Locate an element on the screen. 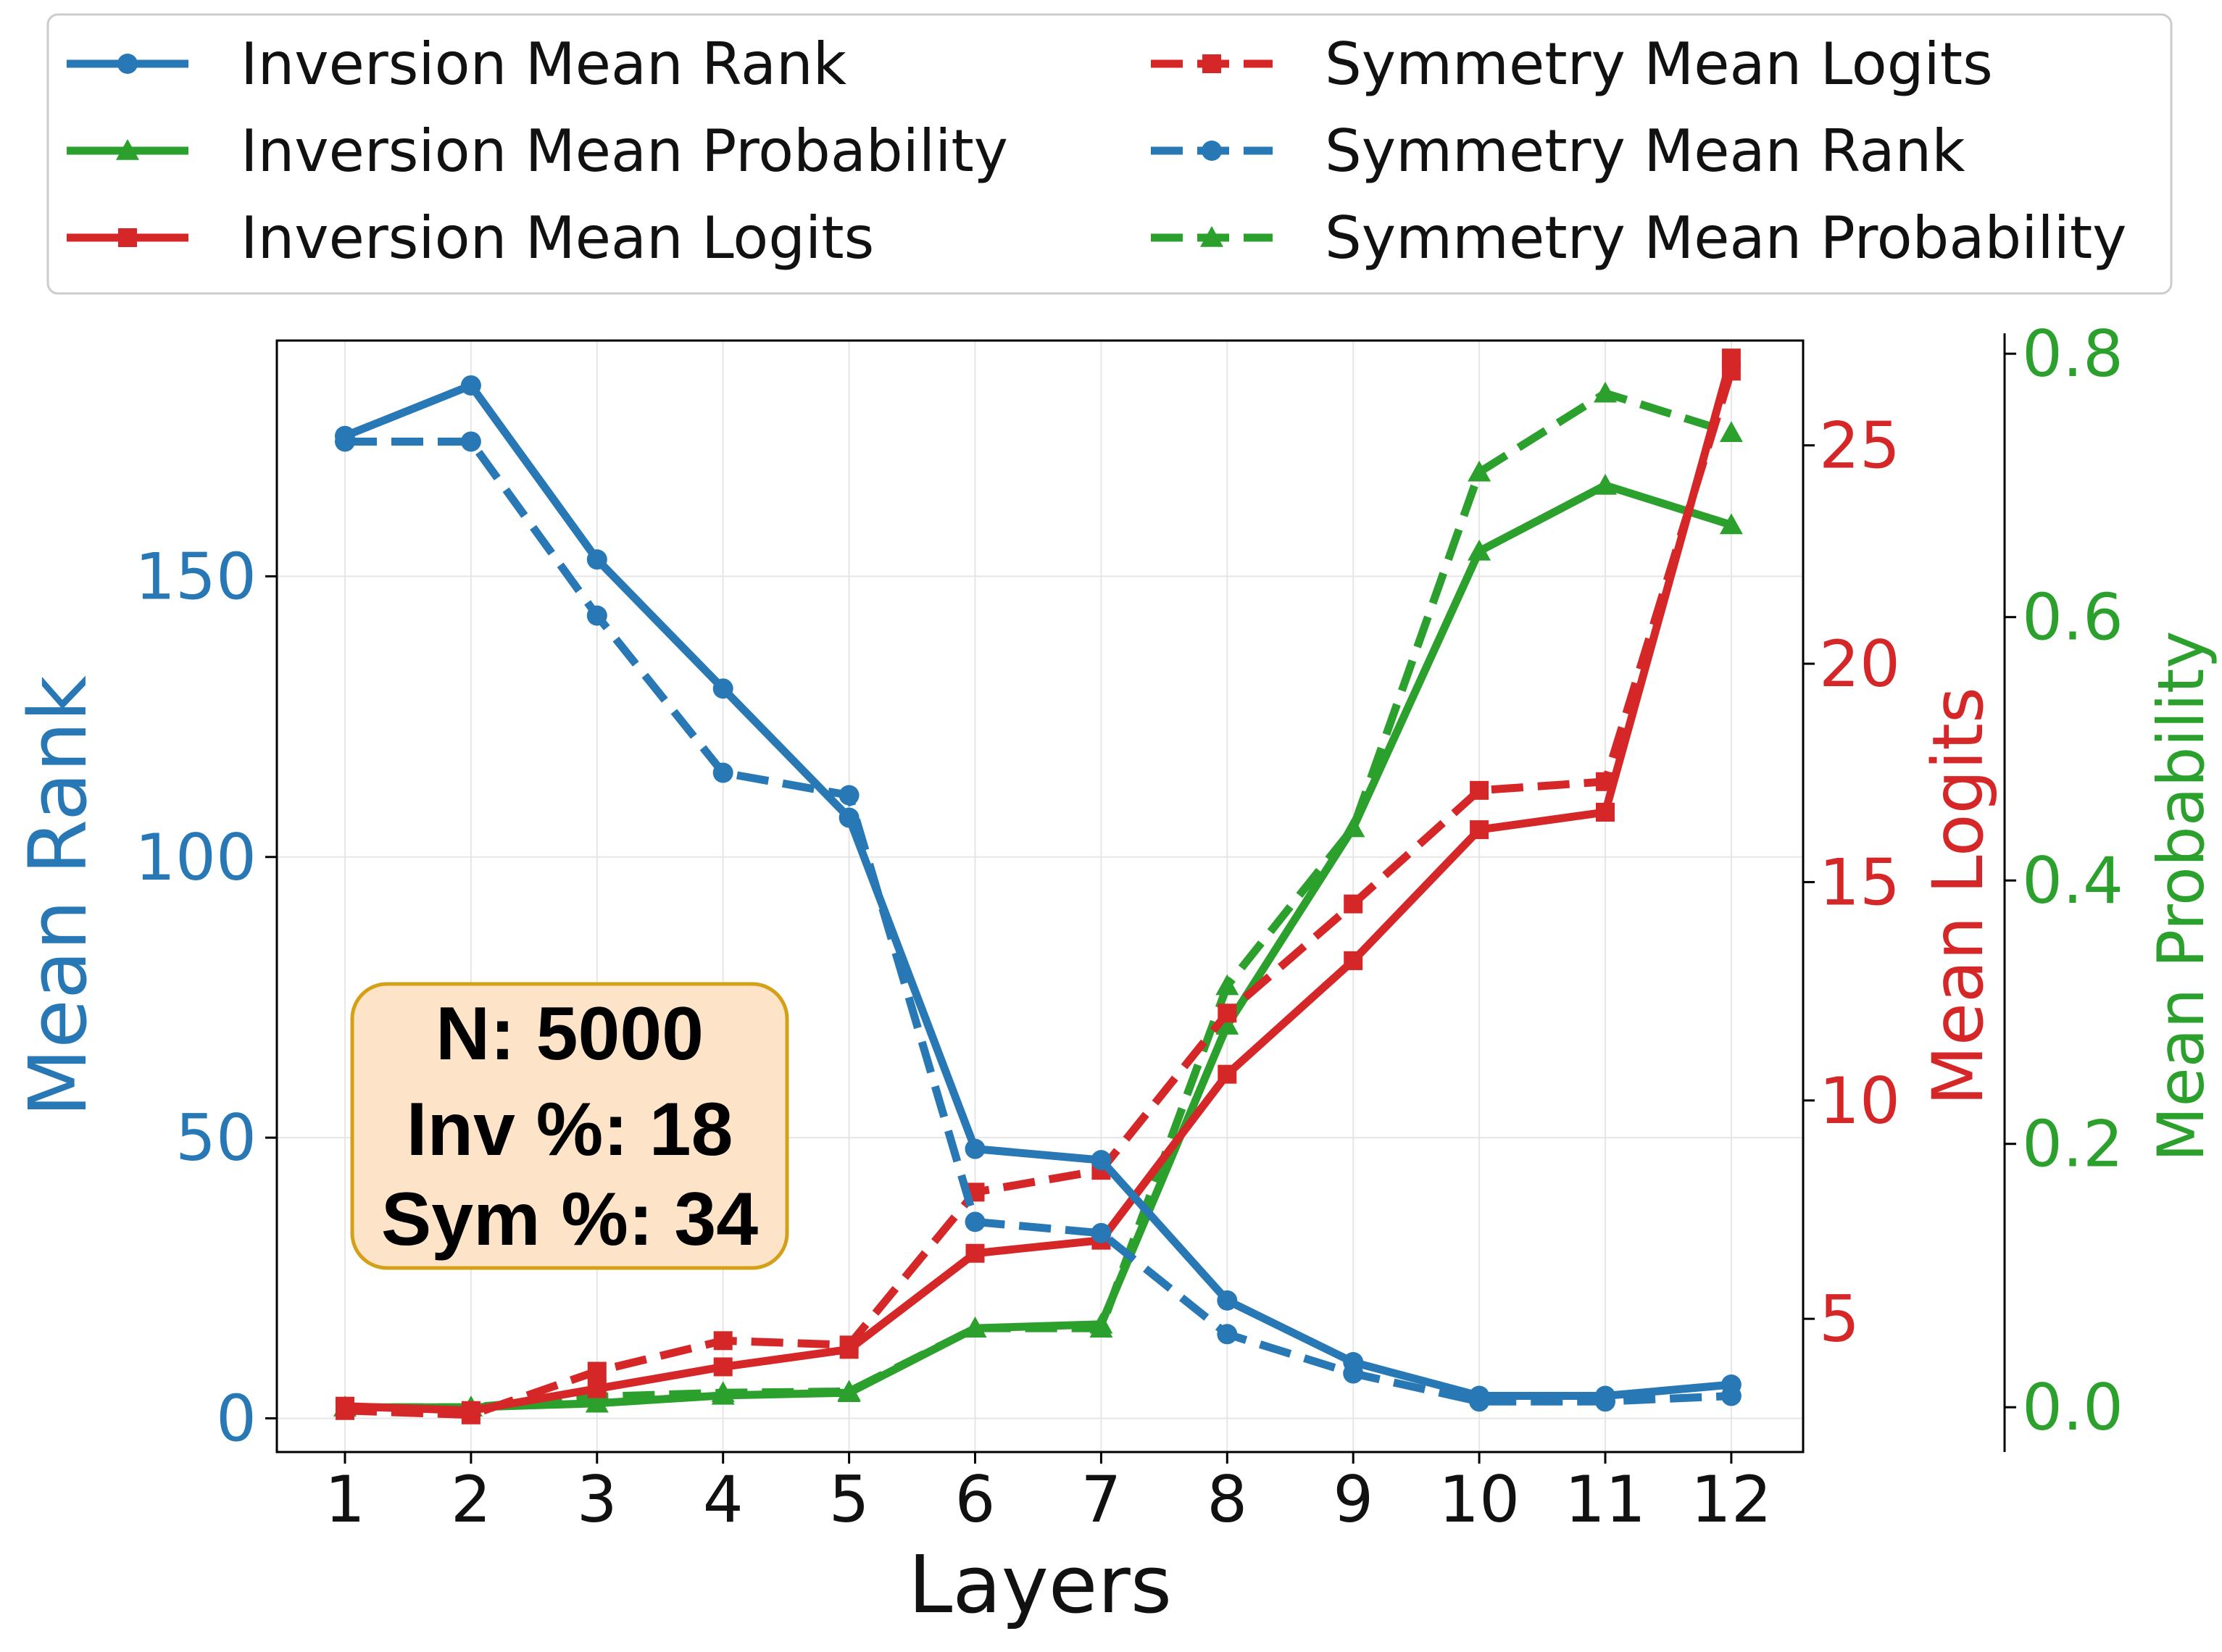 This screenshot has height=1652, width=2222. x-tick-label: 6 is located at coordinates (976, 1499).